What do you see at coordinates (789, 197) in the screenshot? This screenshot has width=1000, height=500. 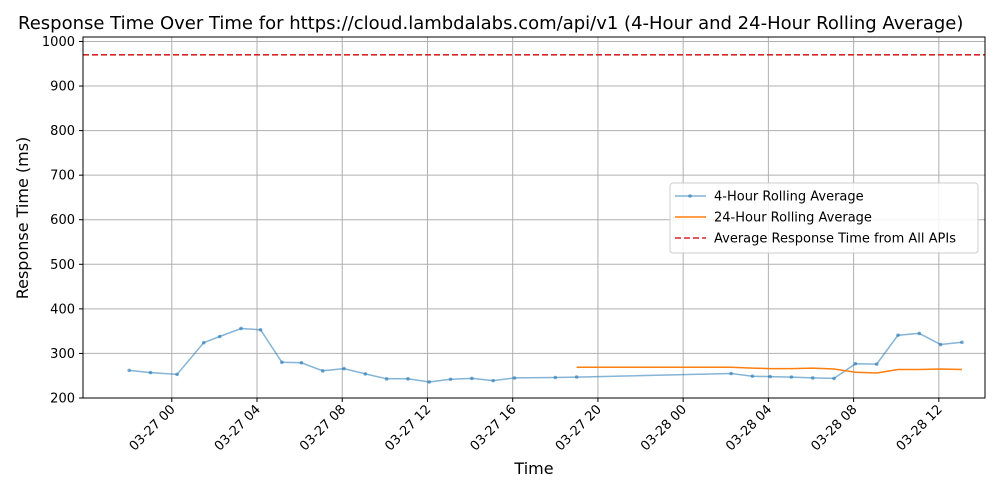 I see `legend-4h-label: 4-Hour Rolling Average` at bounding box center [789, 197].